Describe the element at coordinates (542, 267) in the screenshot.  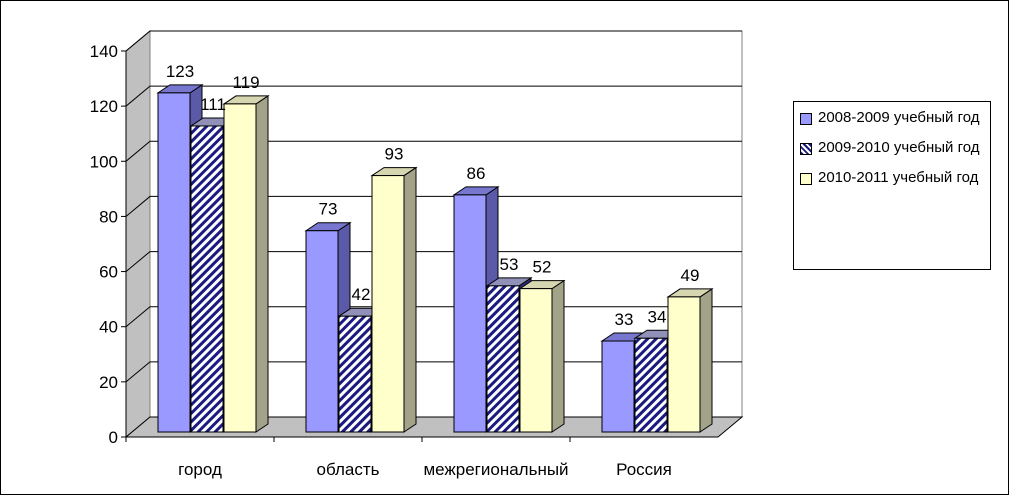
I see `data-label: 52` at that location.